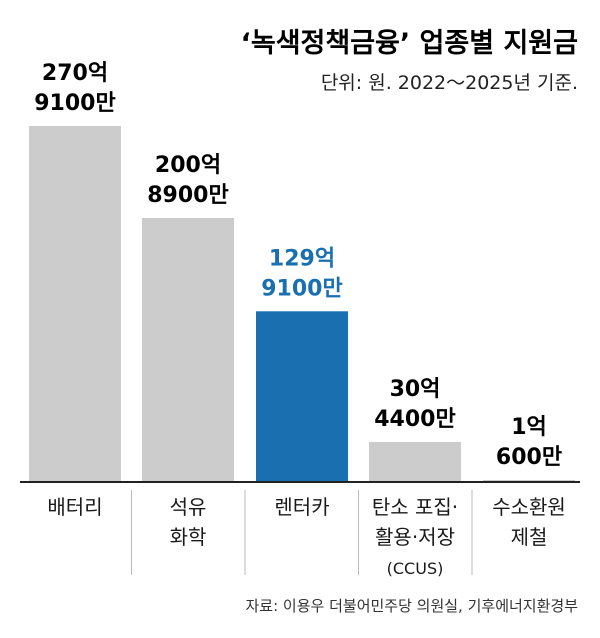  I want to click on category-label-4-0: 수소환원, so click(529, 507).